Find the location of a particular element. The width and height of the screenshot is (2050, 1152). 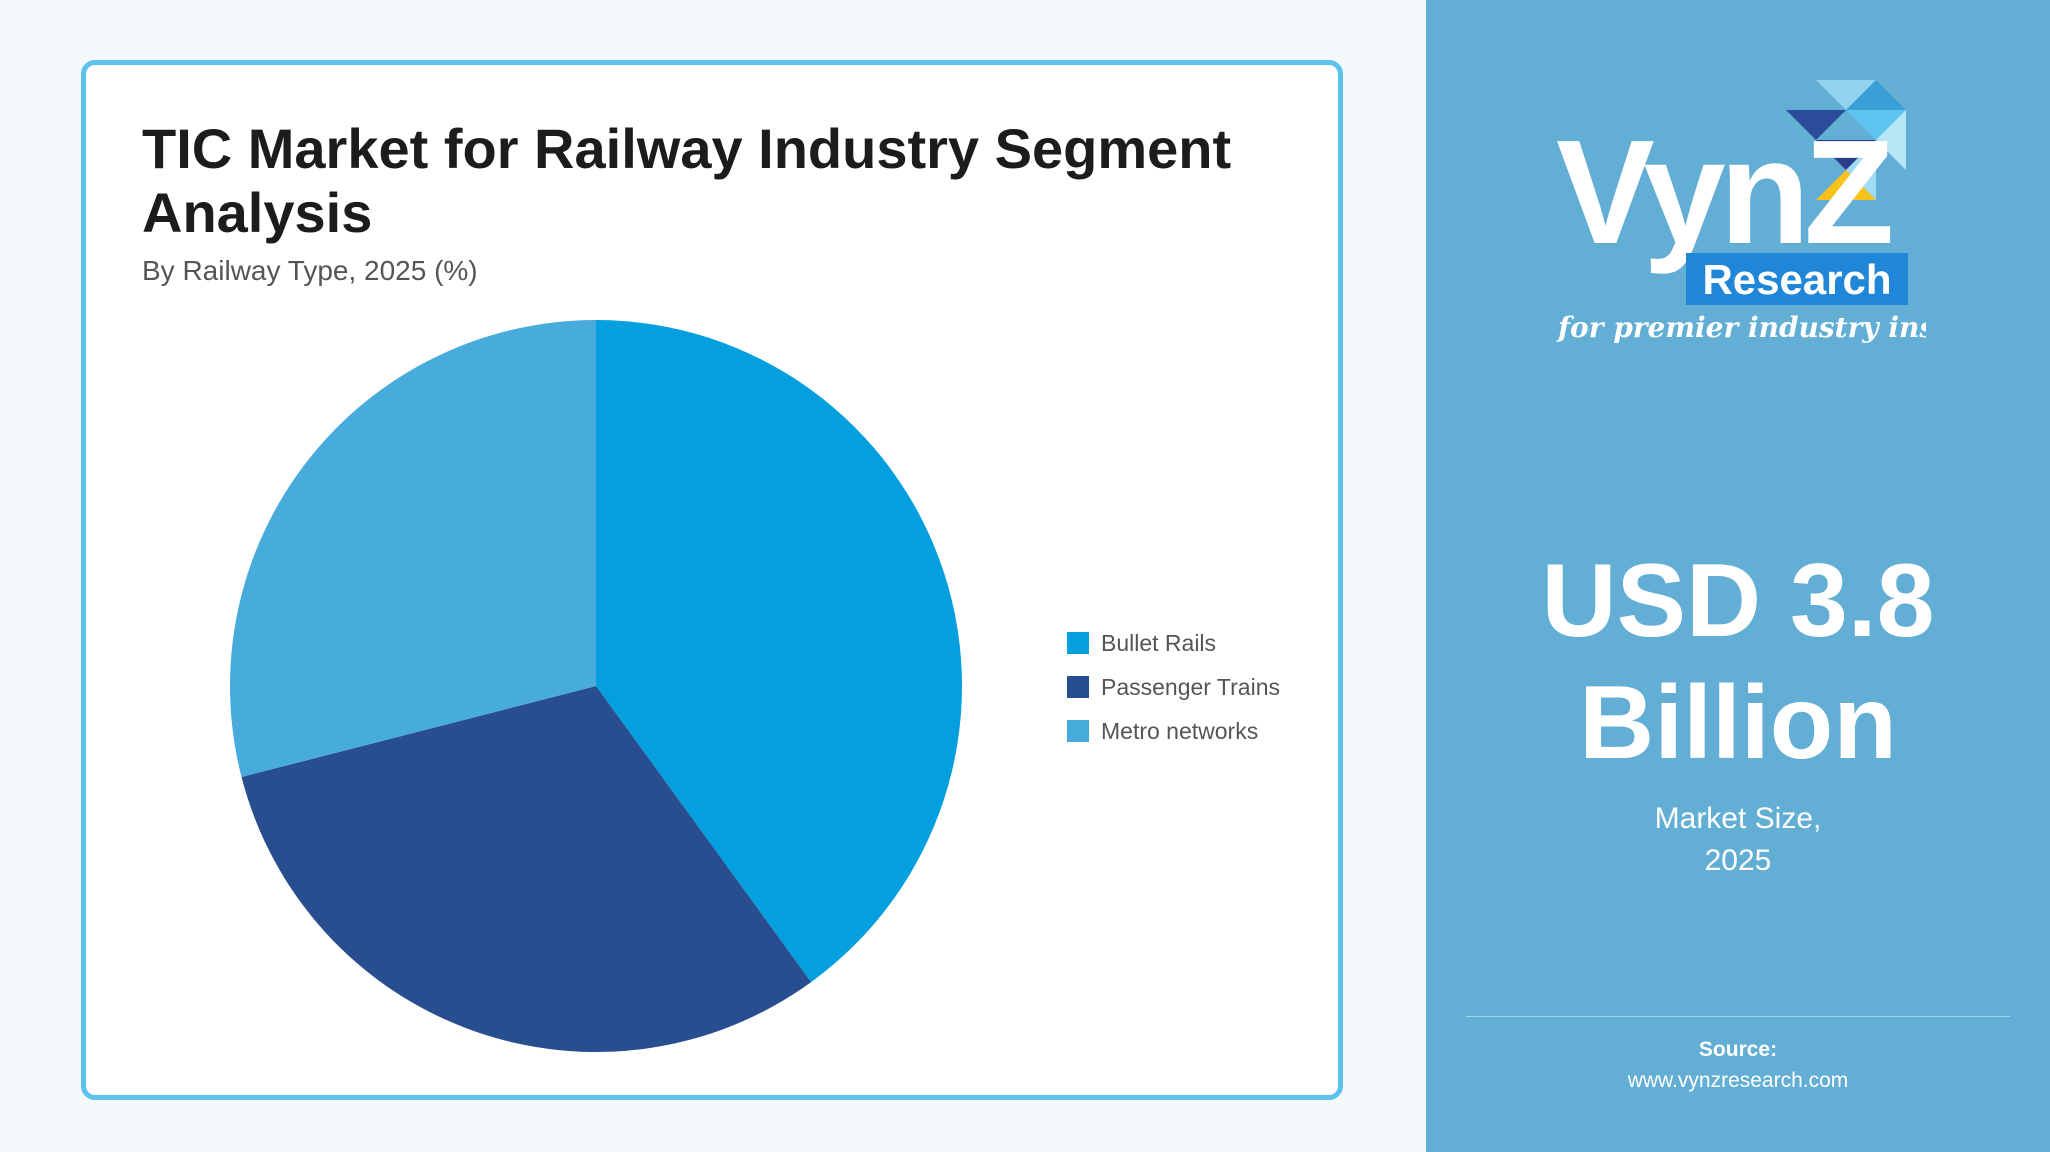

logo-word: VynZ is located at coordinates (1723, 192).